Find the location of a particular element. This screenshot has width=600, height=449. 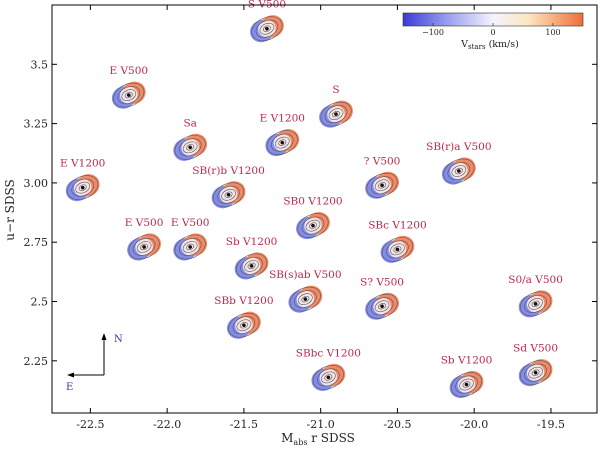

x-tick-label: -21.0 is located at coordinates (321, 424).